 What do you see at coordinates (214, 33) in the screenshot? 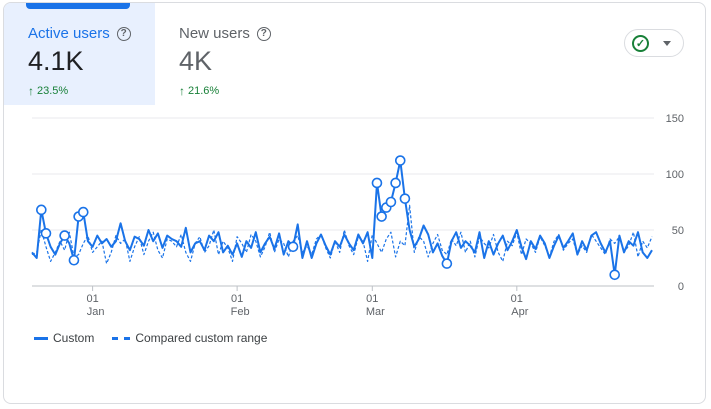
I see `metric-label: New users` at bounding box center [214, 33].